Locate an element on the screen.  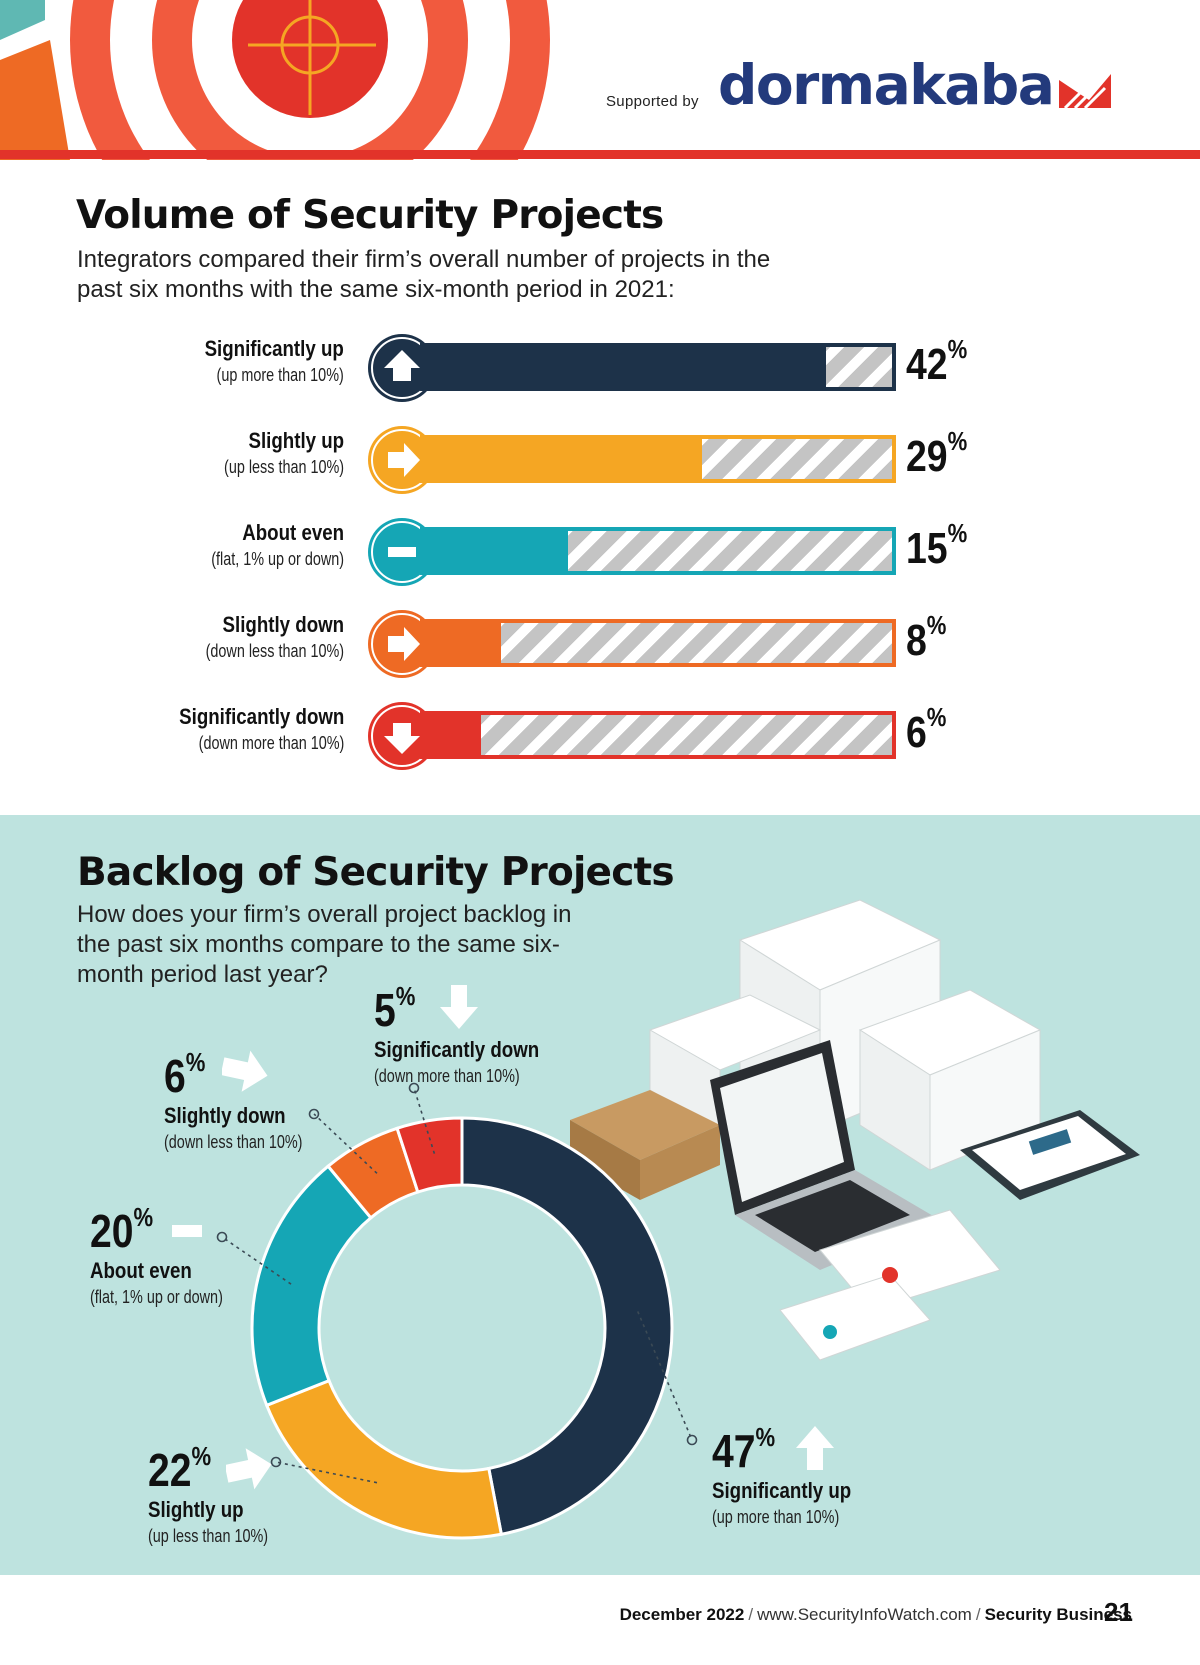
sl-down-name: Slightly down is located at coordinates (225, 1115).